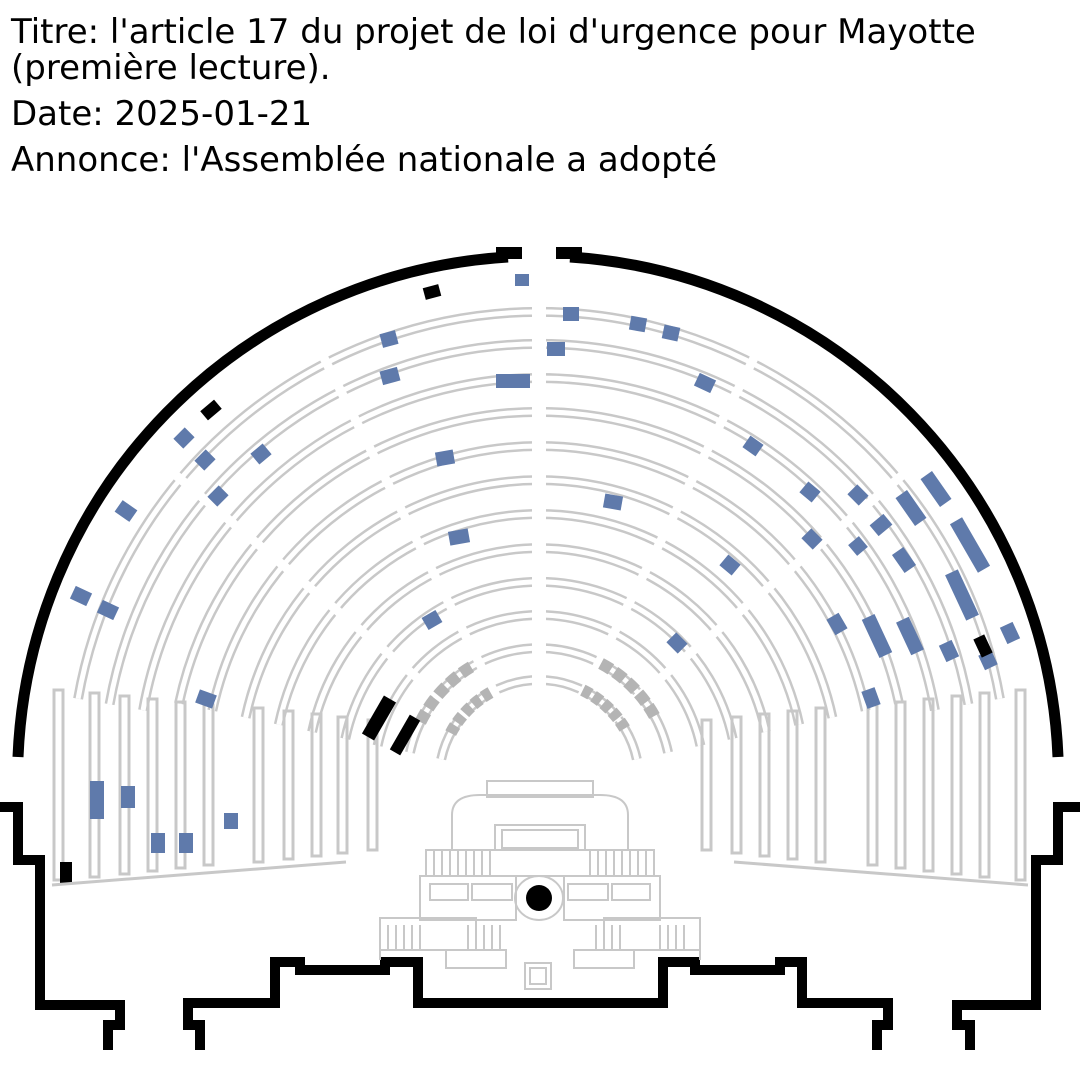  Describe the element at coordinates (509, 253) in the screenshot. I see `wall-end-top-left` at that location.